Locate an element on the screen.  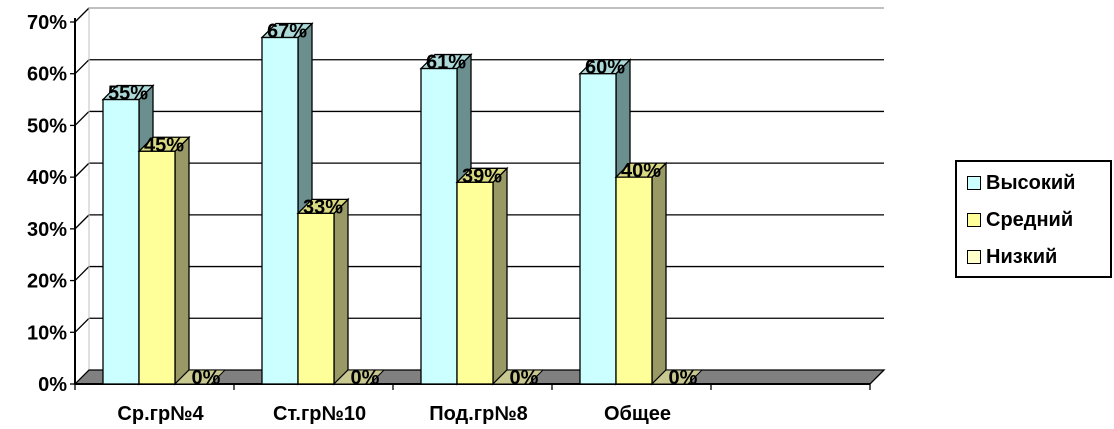
y-tick-label: 40% is located at coordinates (47, 178).